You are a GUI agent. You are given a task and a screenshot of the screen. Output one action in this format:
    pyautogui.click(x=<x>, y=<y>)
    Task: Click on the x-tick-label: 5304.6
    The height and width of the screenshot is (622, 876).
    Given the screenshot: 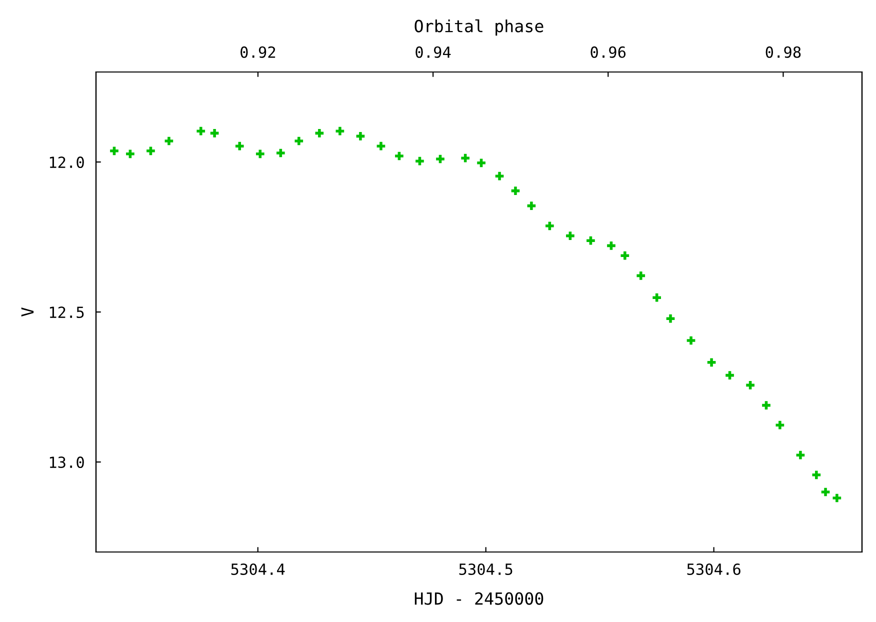 What is the action you would take?
    pyautogui.click(x=713, y=569)
    